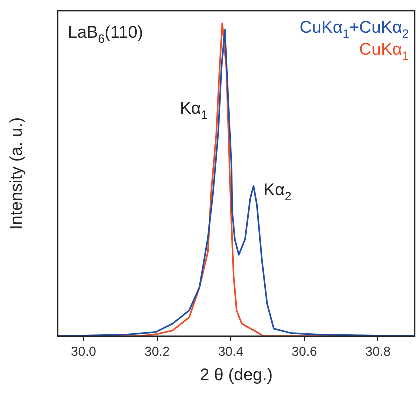 The height and width of the screenshot is (401, 417). Describe the element at coordinates (236, 374) in the screenshot. I see `x-axis-title: 2 θ (deg.)` at that location.